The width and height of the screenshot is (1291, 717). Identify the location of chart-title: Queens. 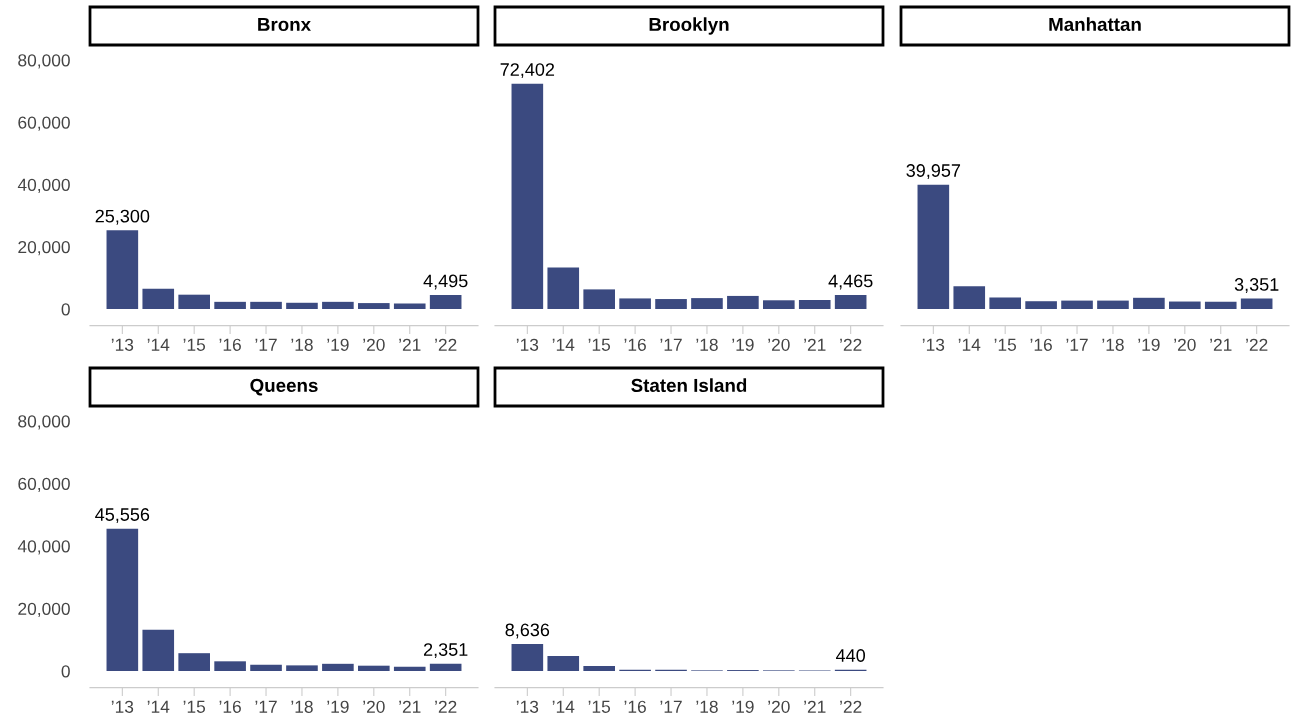
(284, 387).